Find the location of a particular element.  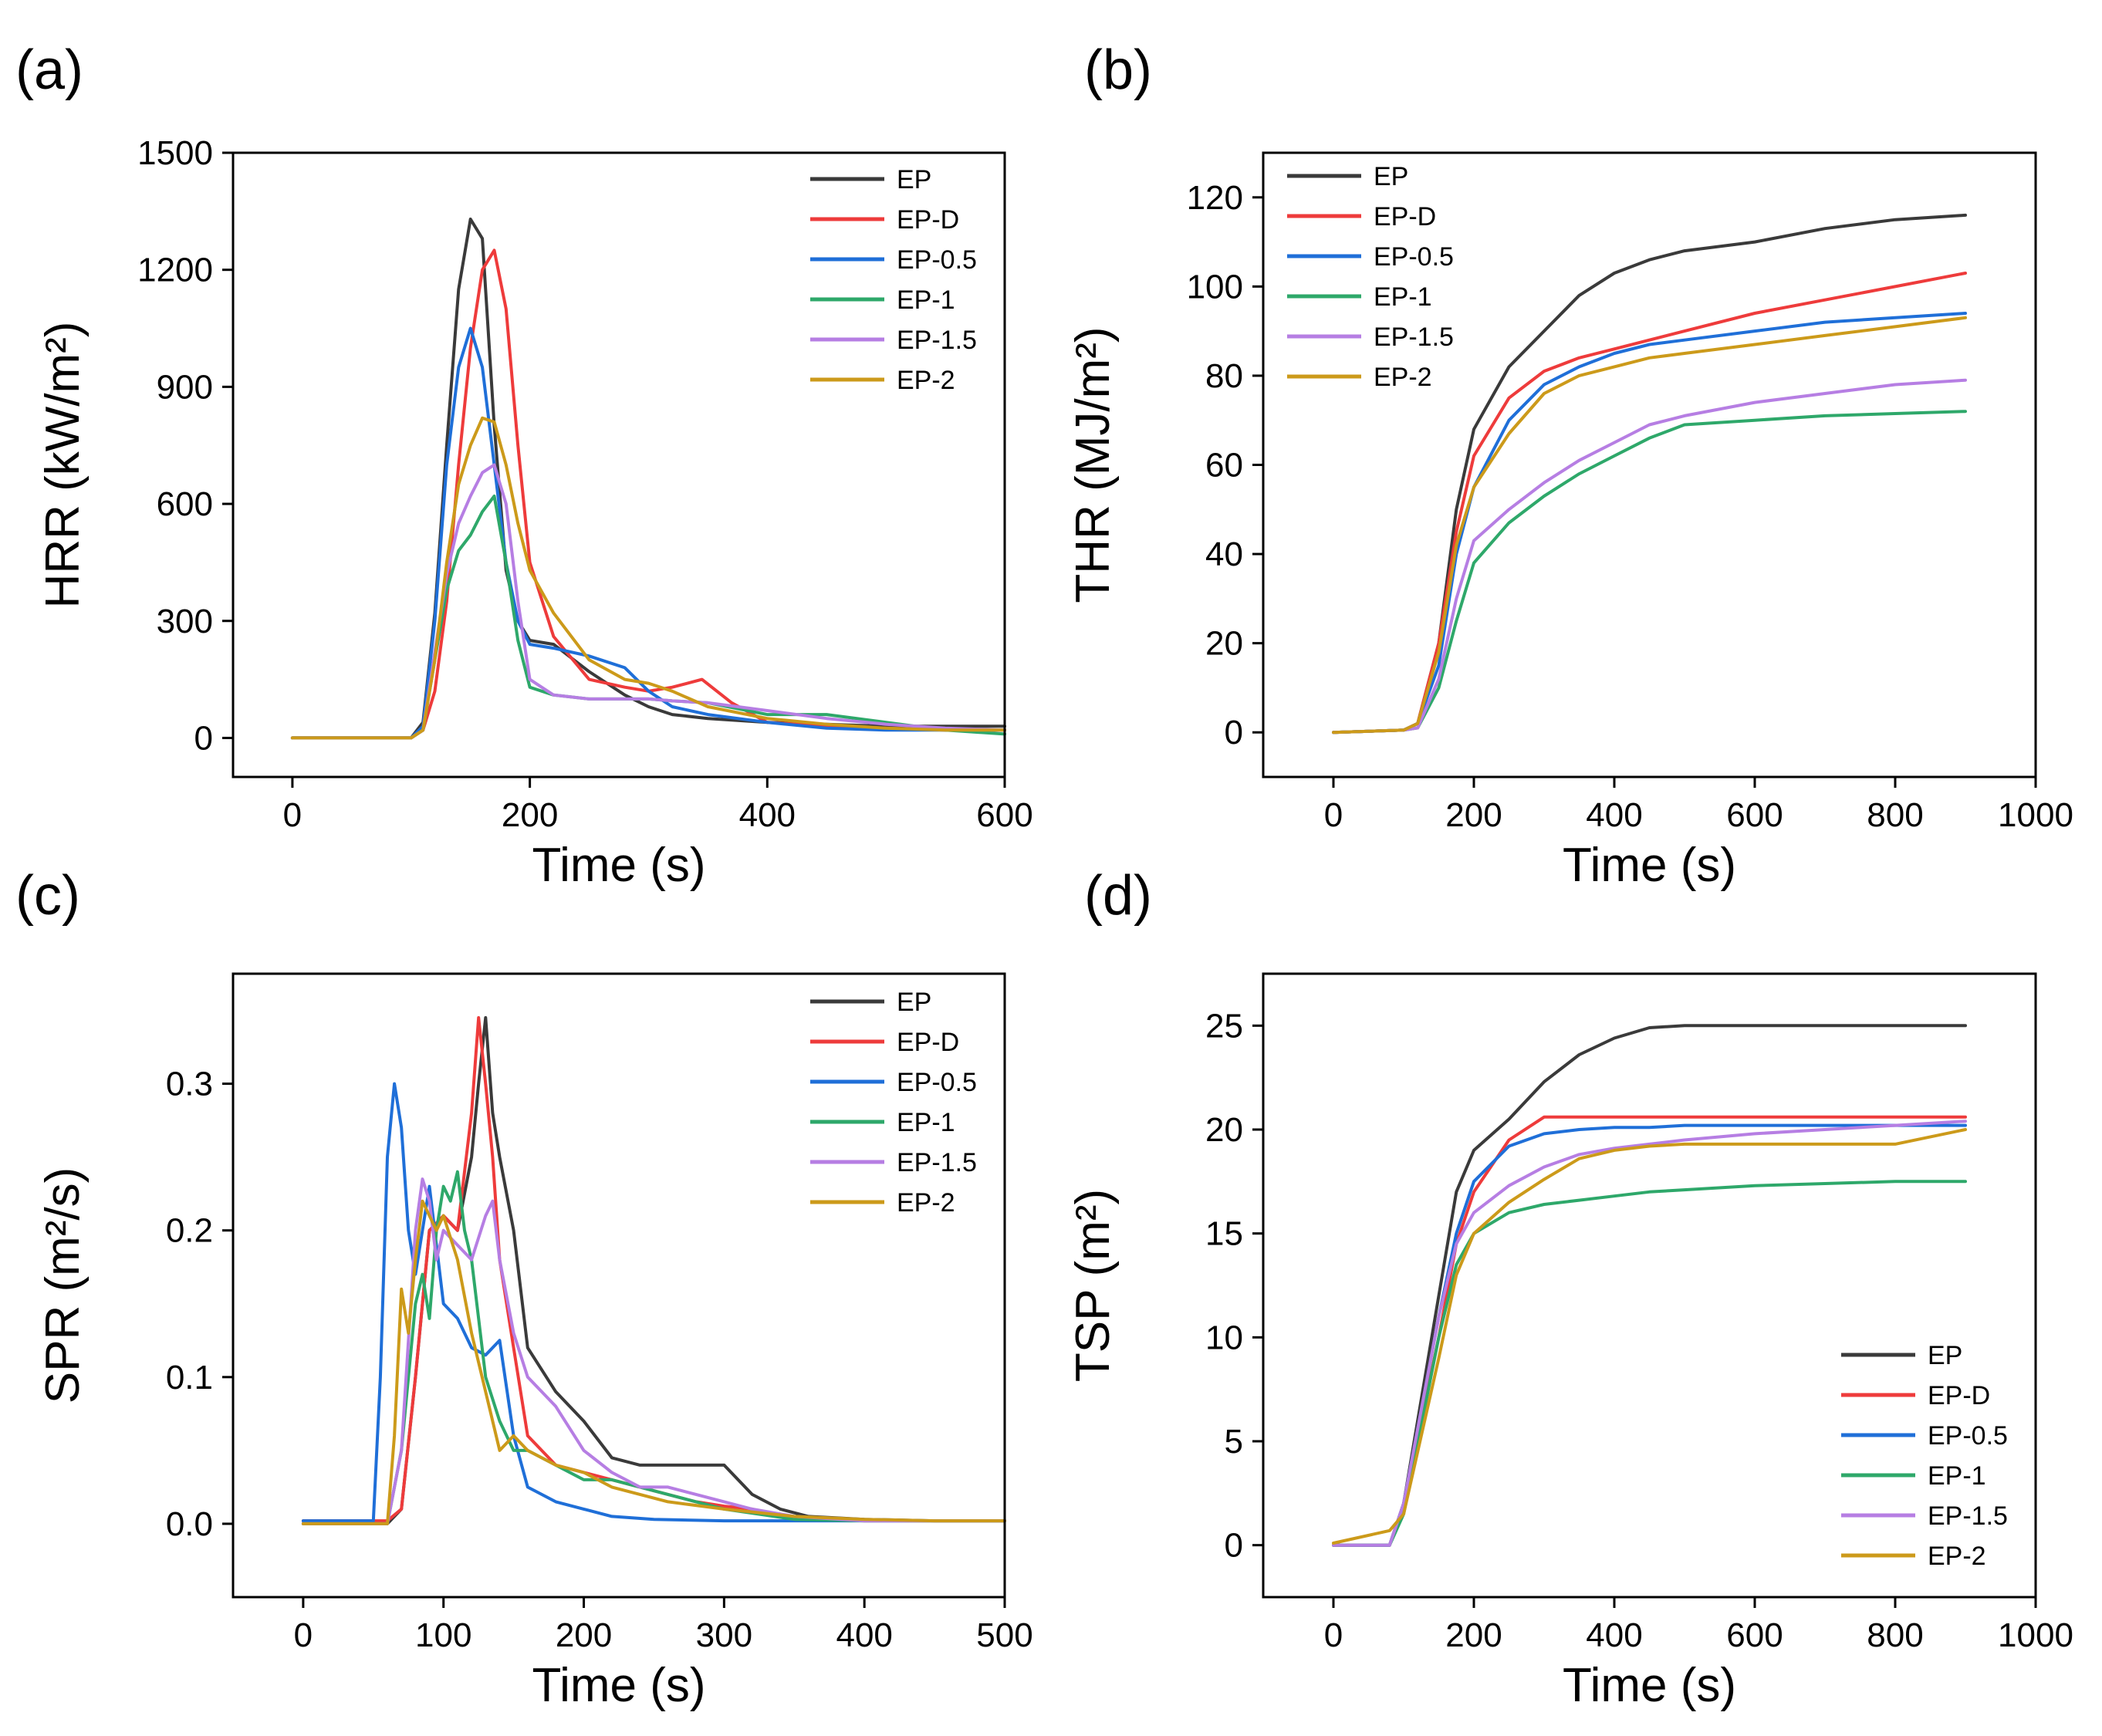

y-tick-label: 900 is located at coordinates (185, 387).